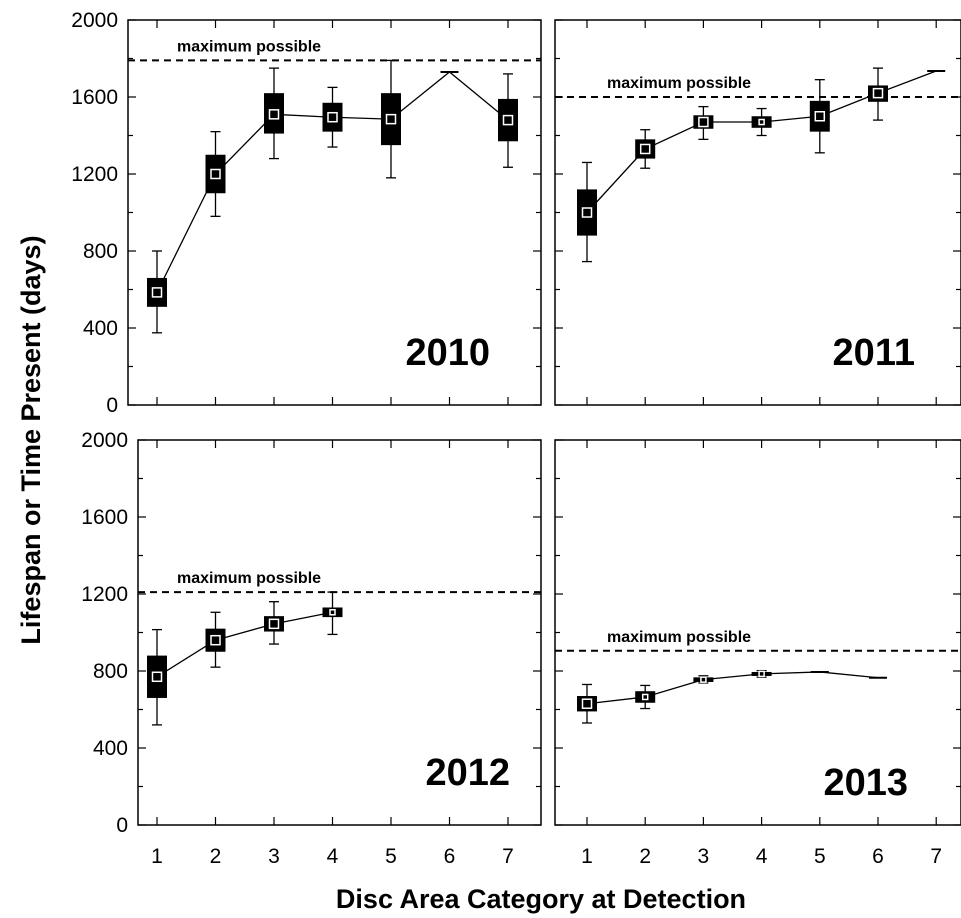 Image resolution: width=961 pixels, height=918 pixels. Describe the element at coordinates (467, 773) in the screenshot. I see `panel-year-label: 2012` at that location.